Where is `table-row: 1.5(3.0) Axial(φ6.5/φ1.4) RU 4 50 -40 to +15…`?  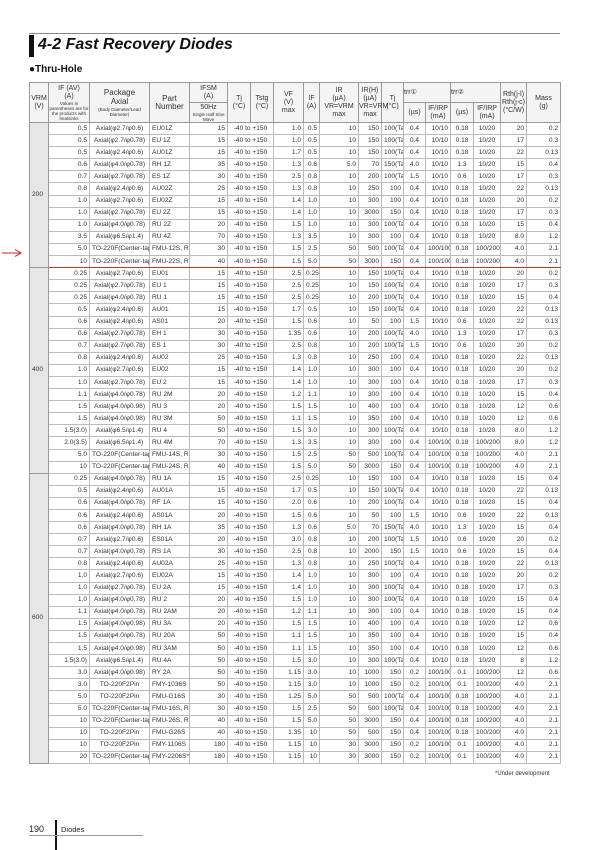
table-row: 1.5(3.0) Axial(φ6.5/φ1.4) RU 4 50 -40 to +15… is located at coordinates (296, 431).